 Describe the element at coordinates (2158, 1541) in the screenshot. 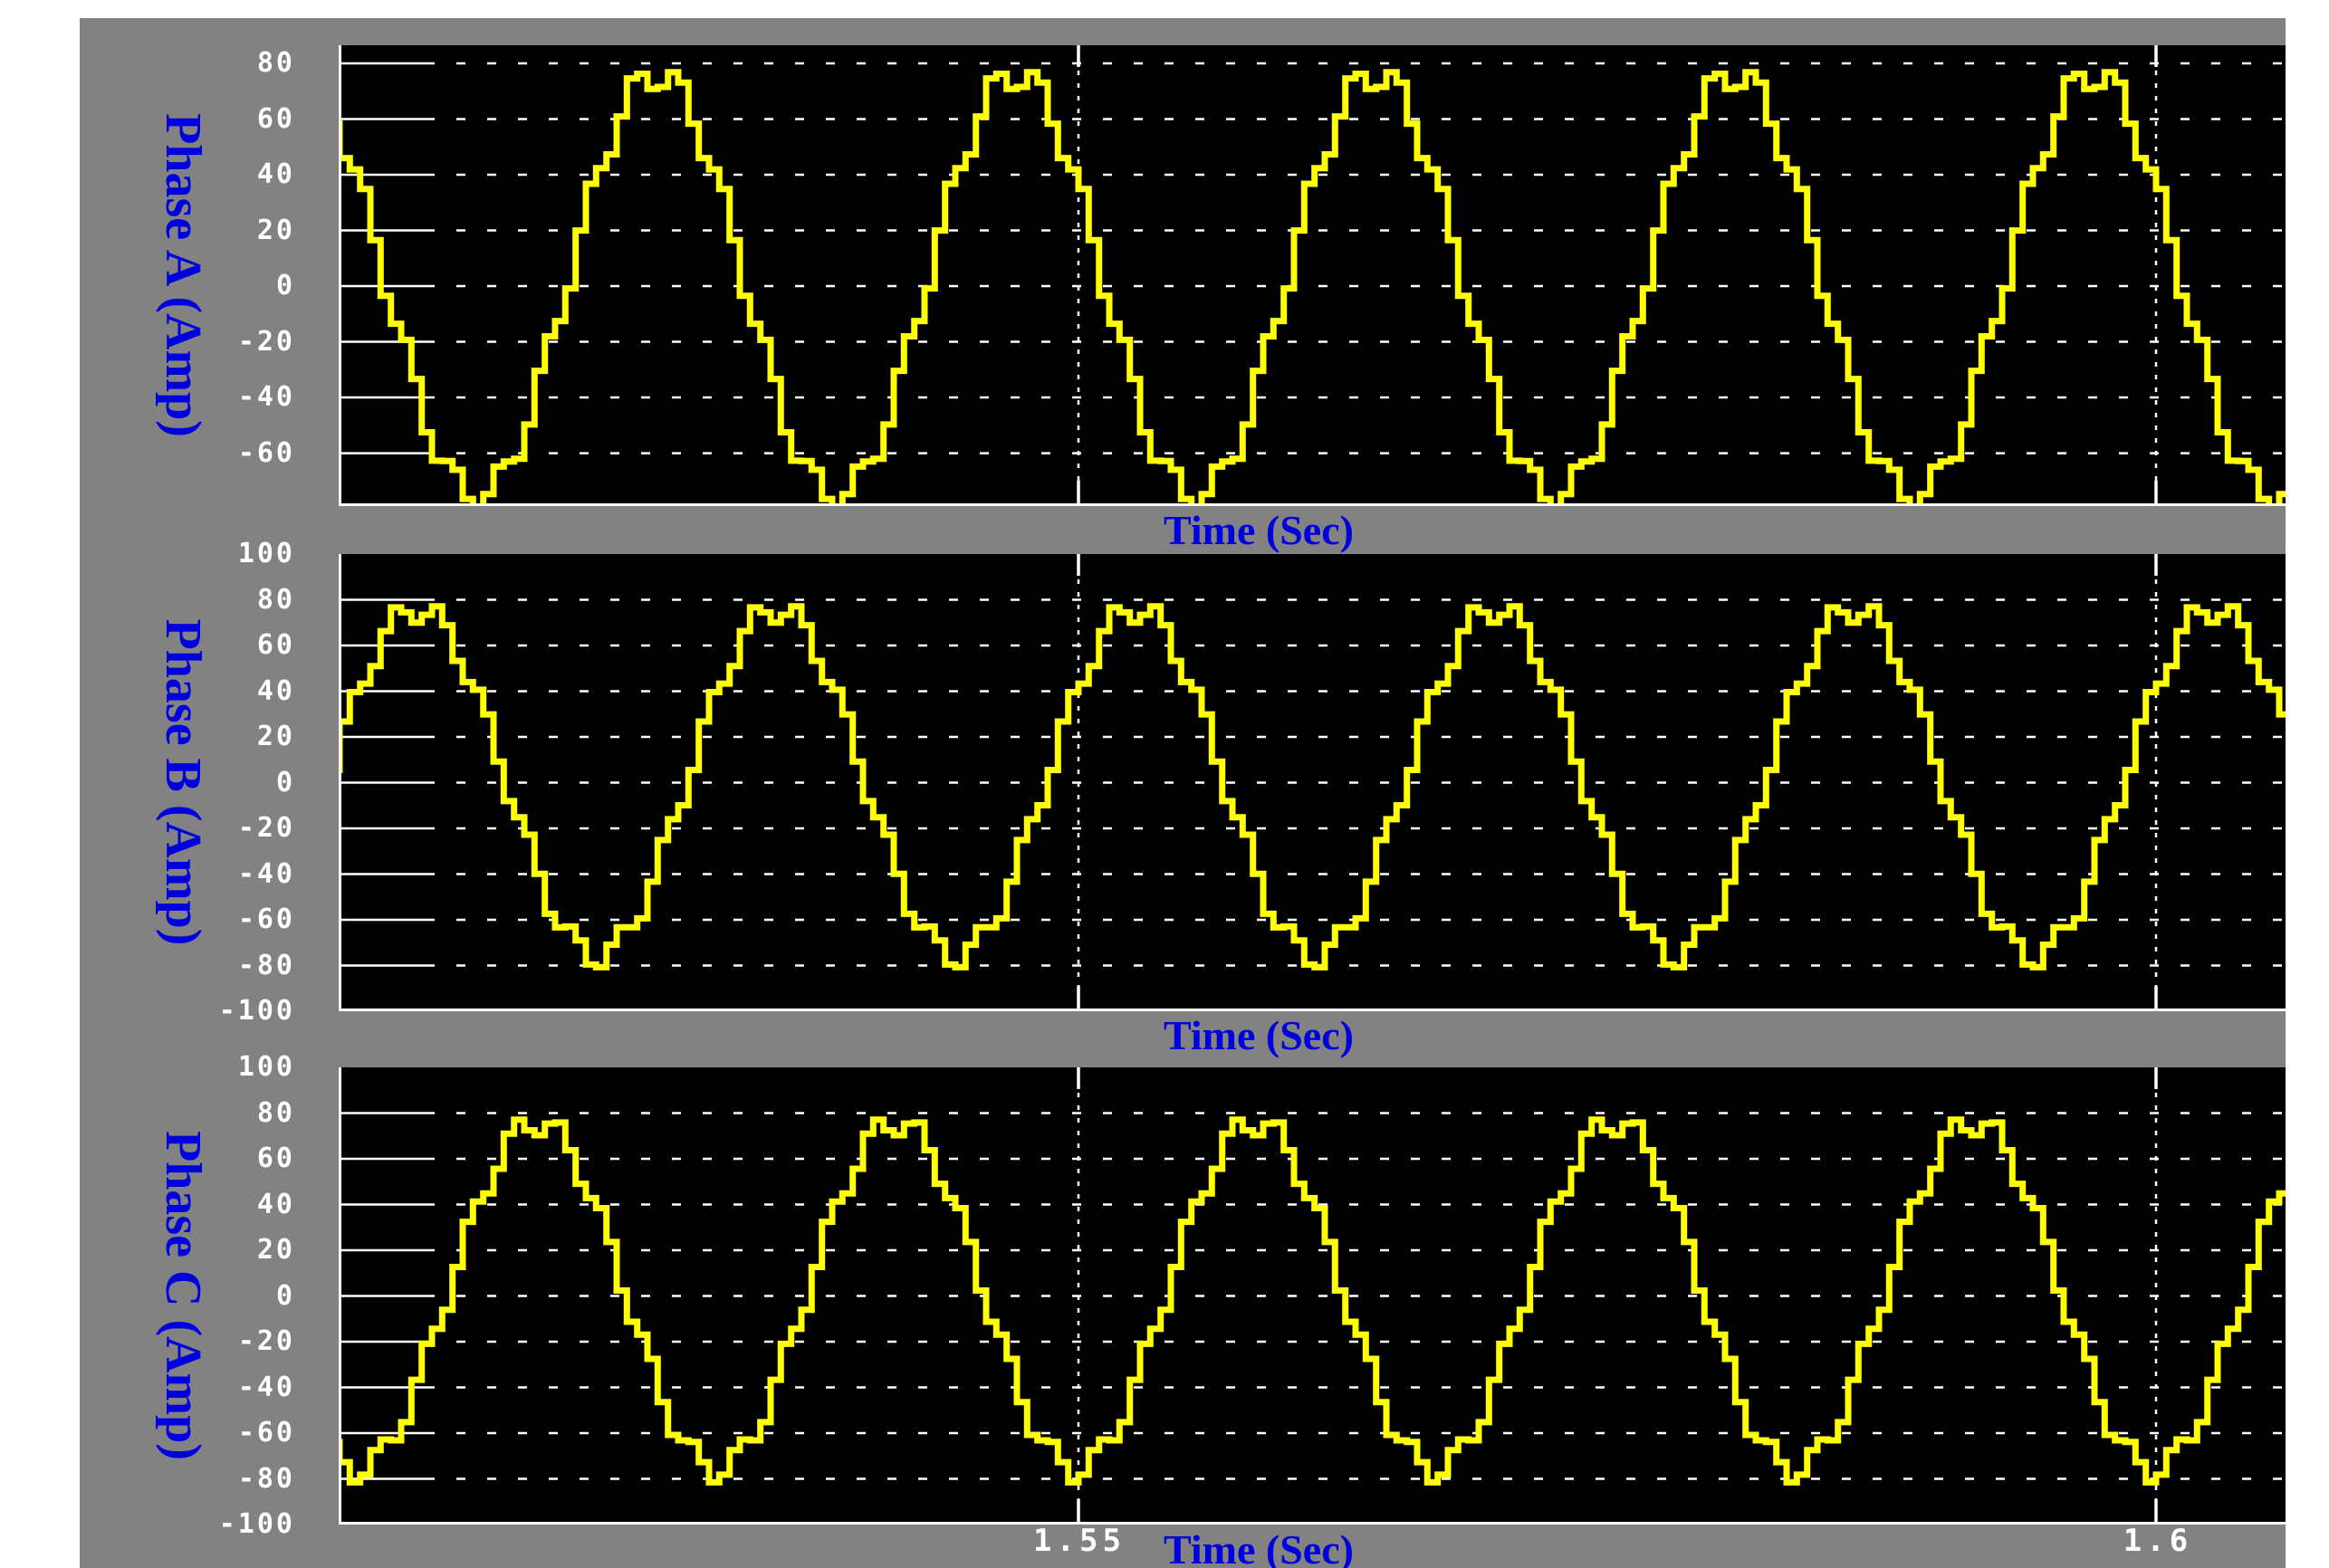

I see `x-tick-label-1-6: 1.6` at that location.